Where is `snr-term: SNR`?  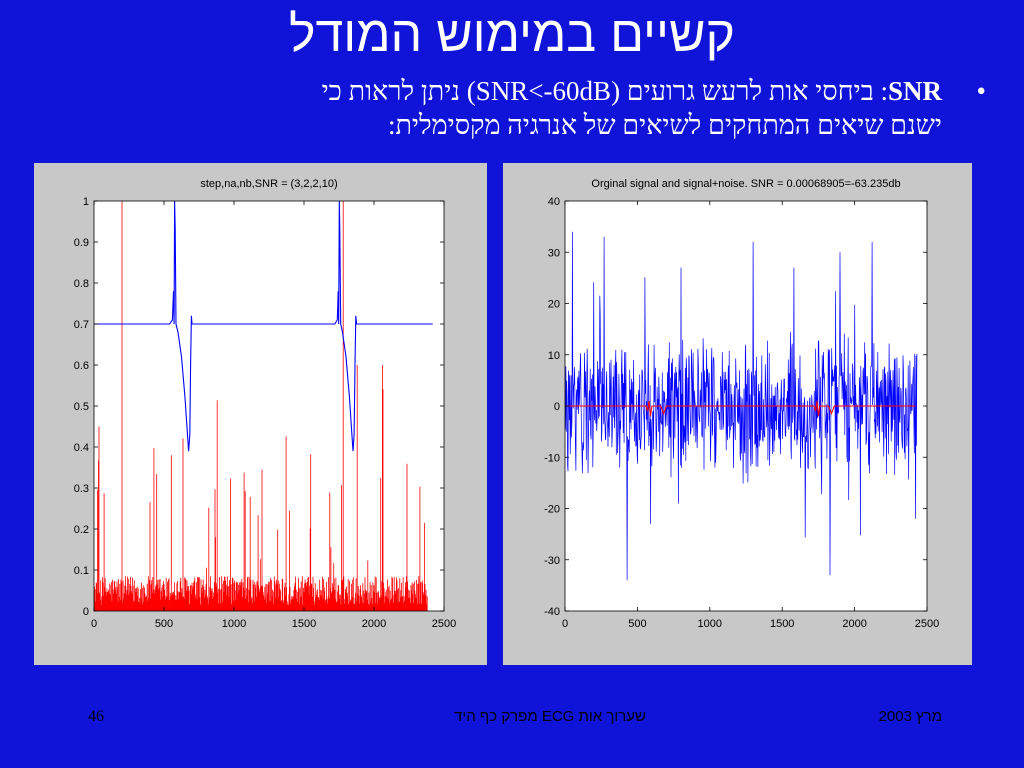
snr-term: SNR is located at coordinates (914, 91).